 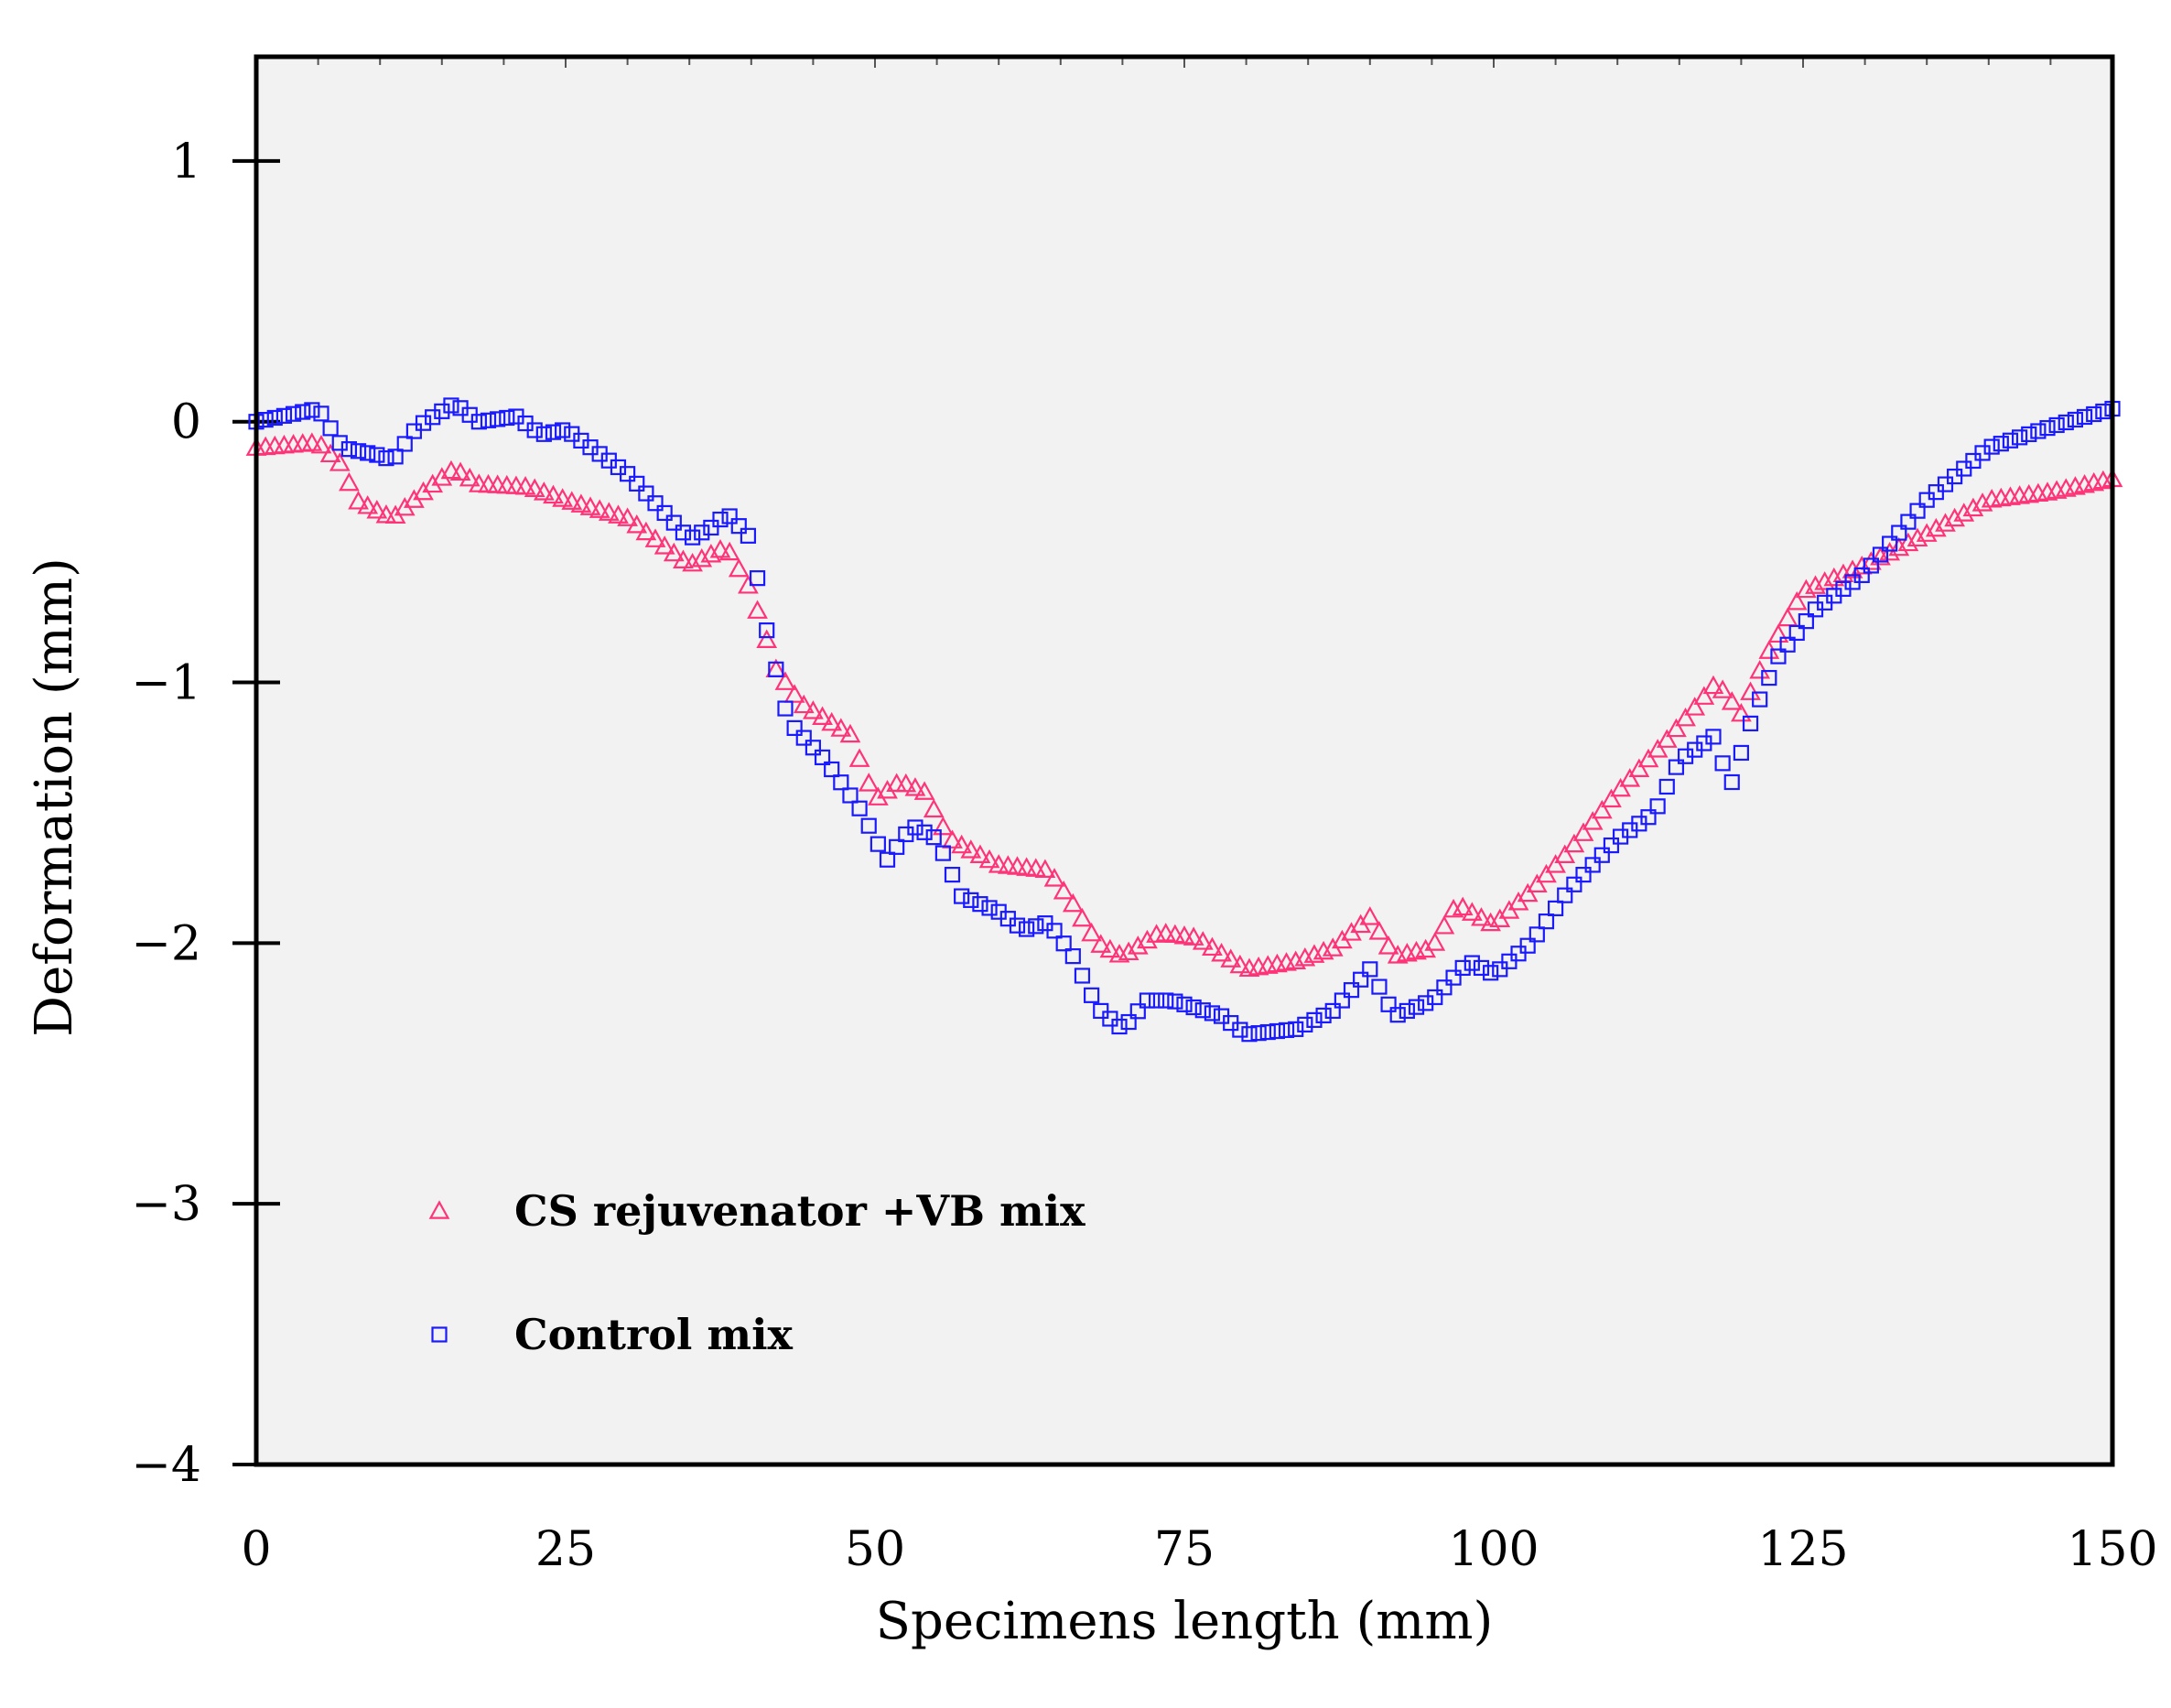 I want to click on y-tick-label: −4, so click(x=166, y=1465).